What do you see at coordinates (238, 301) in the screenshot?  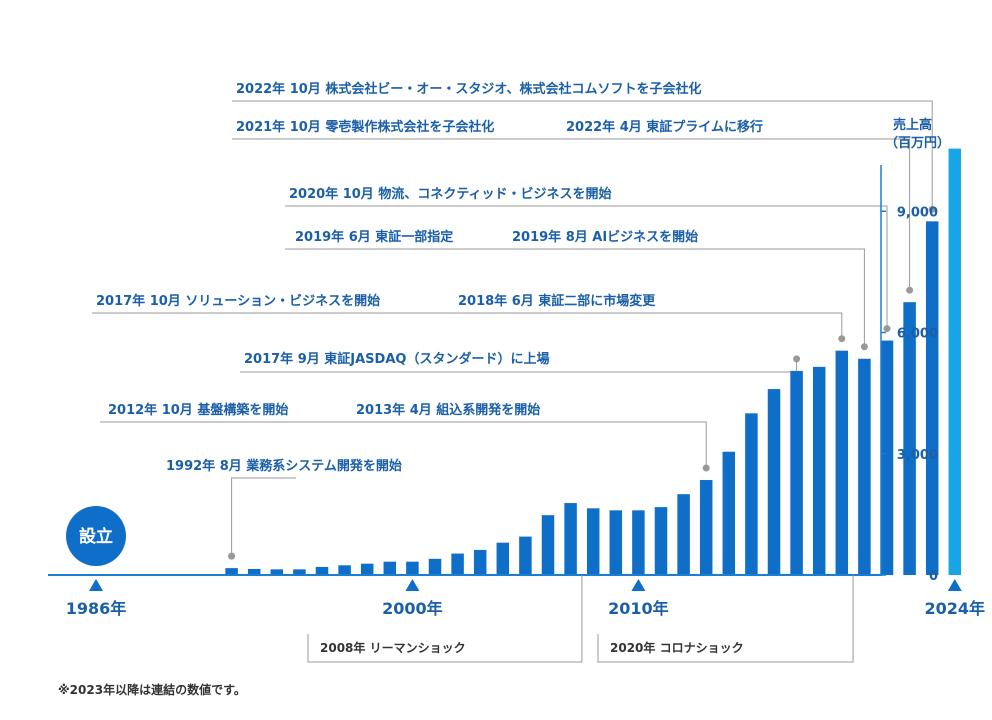 I see `annotation-6: 2017年 10月 ソリューション・ビジネスを開始` at bounding box center [238, 301].